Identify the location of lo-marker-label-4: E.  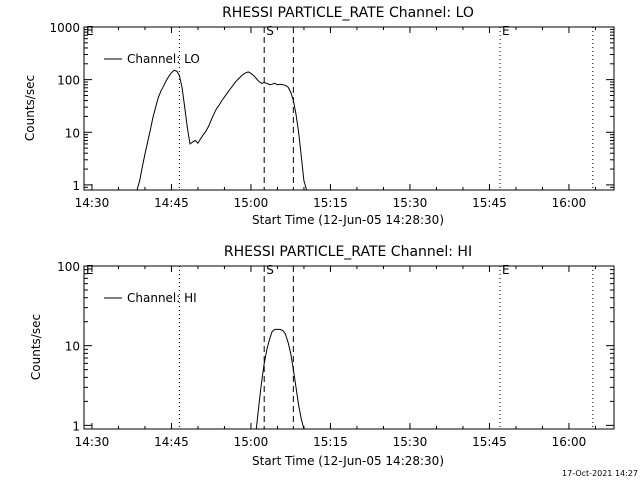
(506, 31).